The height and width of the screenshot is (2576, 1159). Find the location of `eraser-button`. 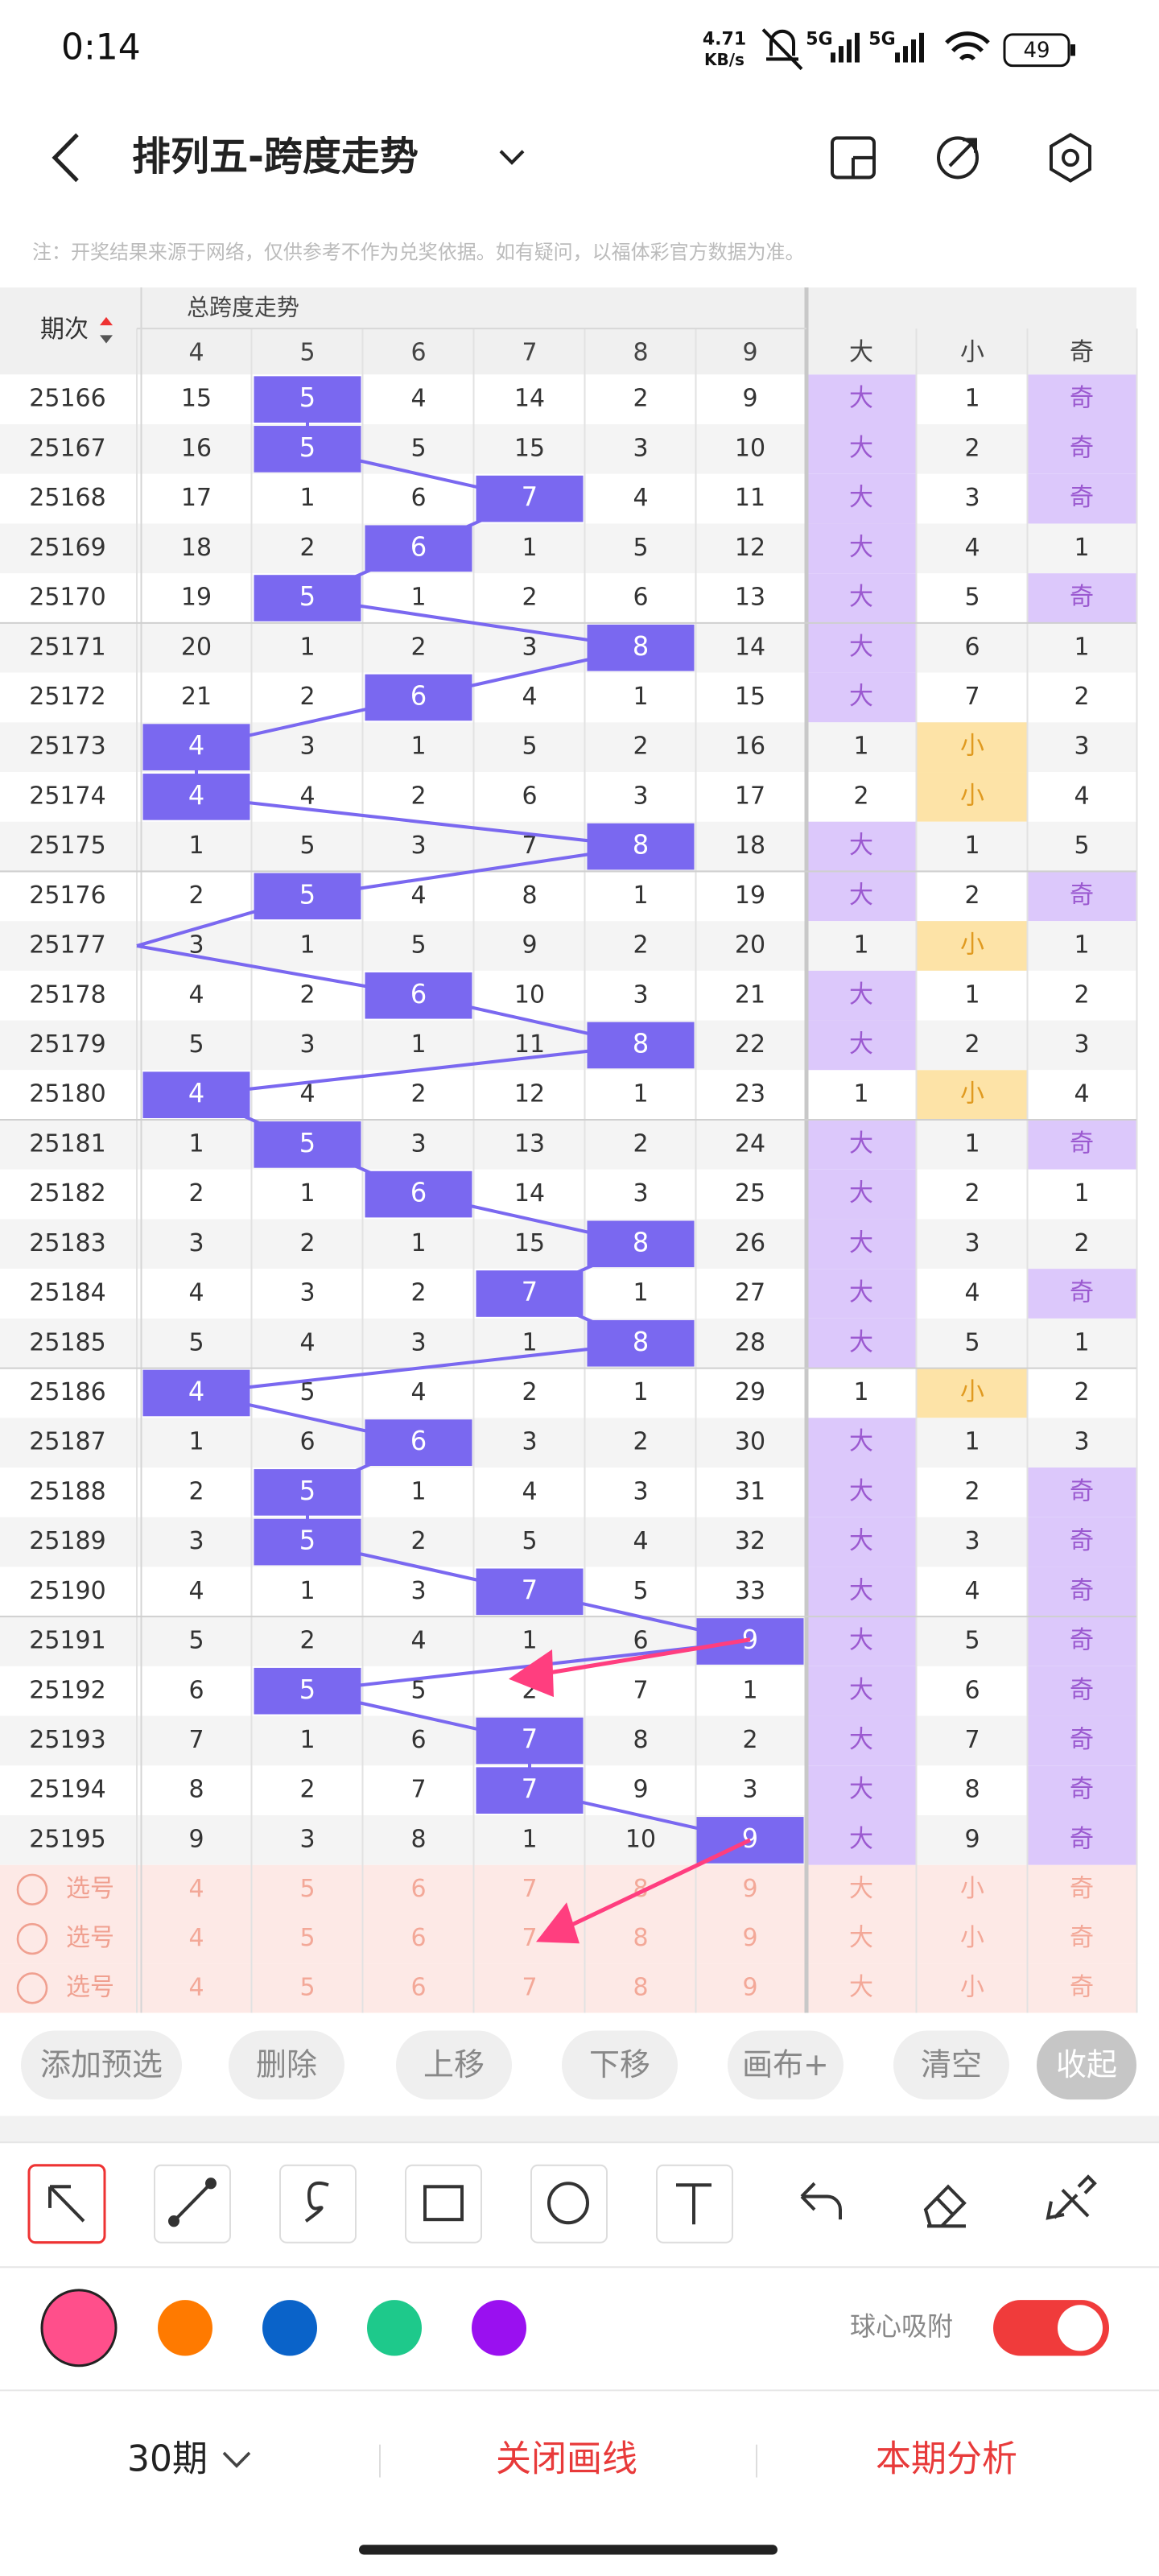

eraser-button is located at coordinates (945, 2206).